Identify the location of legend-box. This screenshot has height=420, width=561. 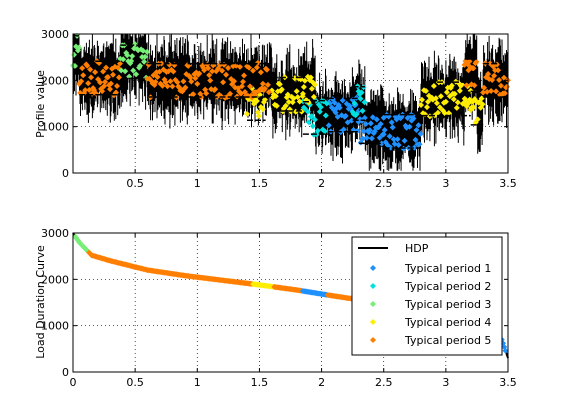
(427, 296).